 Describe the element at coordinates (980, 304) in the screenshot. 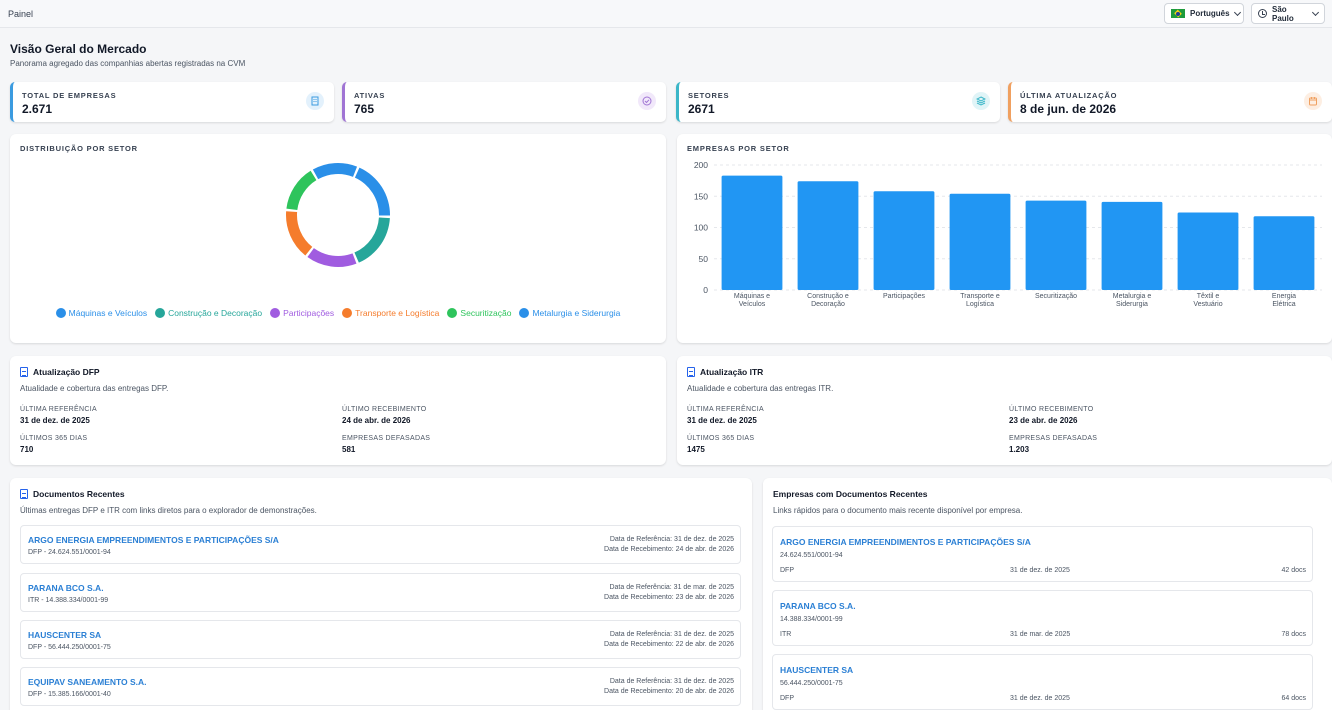

I see `x-tick-label: Logística` at that location.